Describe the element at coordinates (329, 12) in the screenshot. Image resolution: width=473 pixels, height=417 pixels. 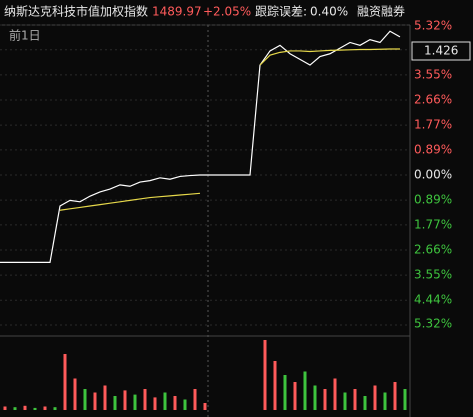
I see `tracking-value: 0.40%` at that location.